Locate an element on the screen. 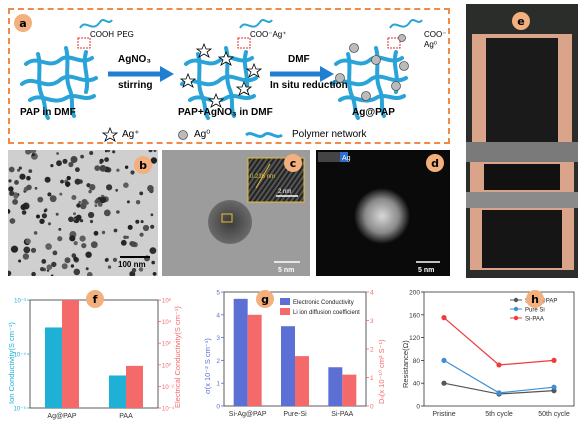  g-bar-li-diffusion is located at coordinates (302, 381).